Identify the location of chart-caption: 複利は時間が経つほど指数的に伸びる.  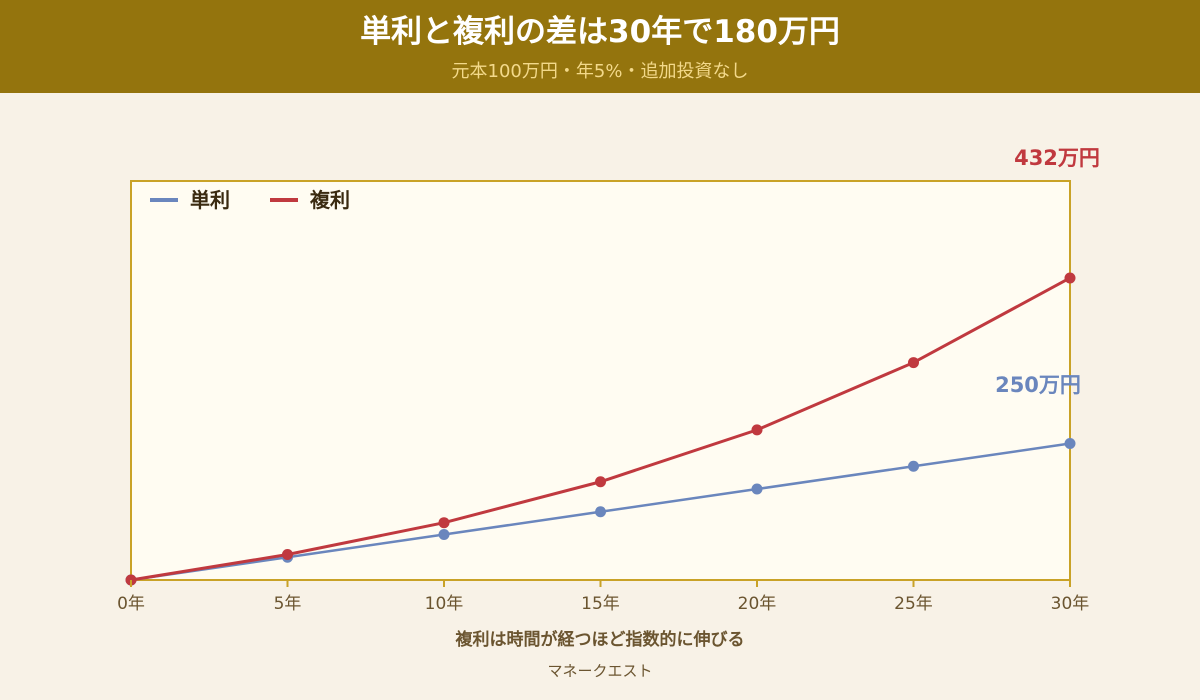
(600, 640).